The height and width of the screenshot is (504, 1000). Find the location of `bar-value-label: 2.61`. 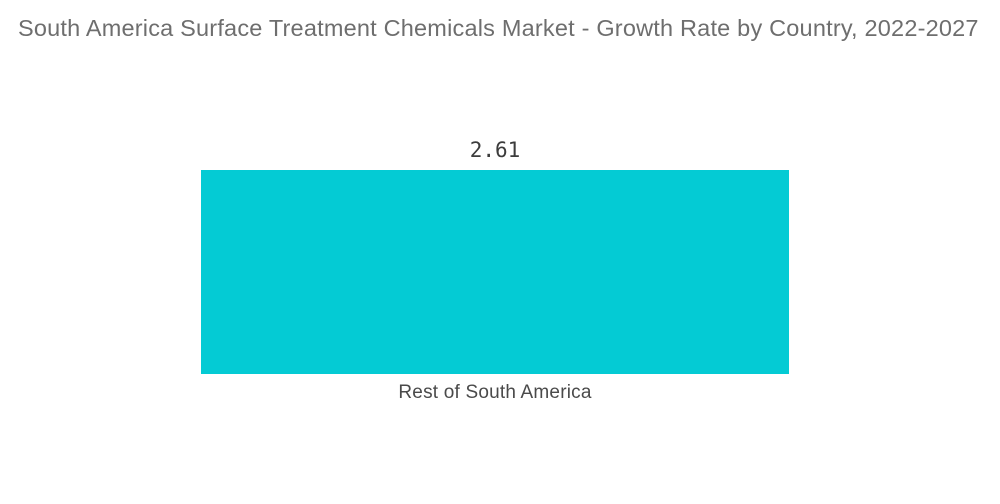

bar-value-label: 2.61 is located at coordinates (495, 150).